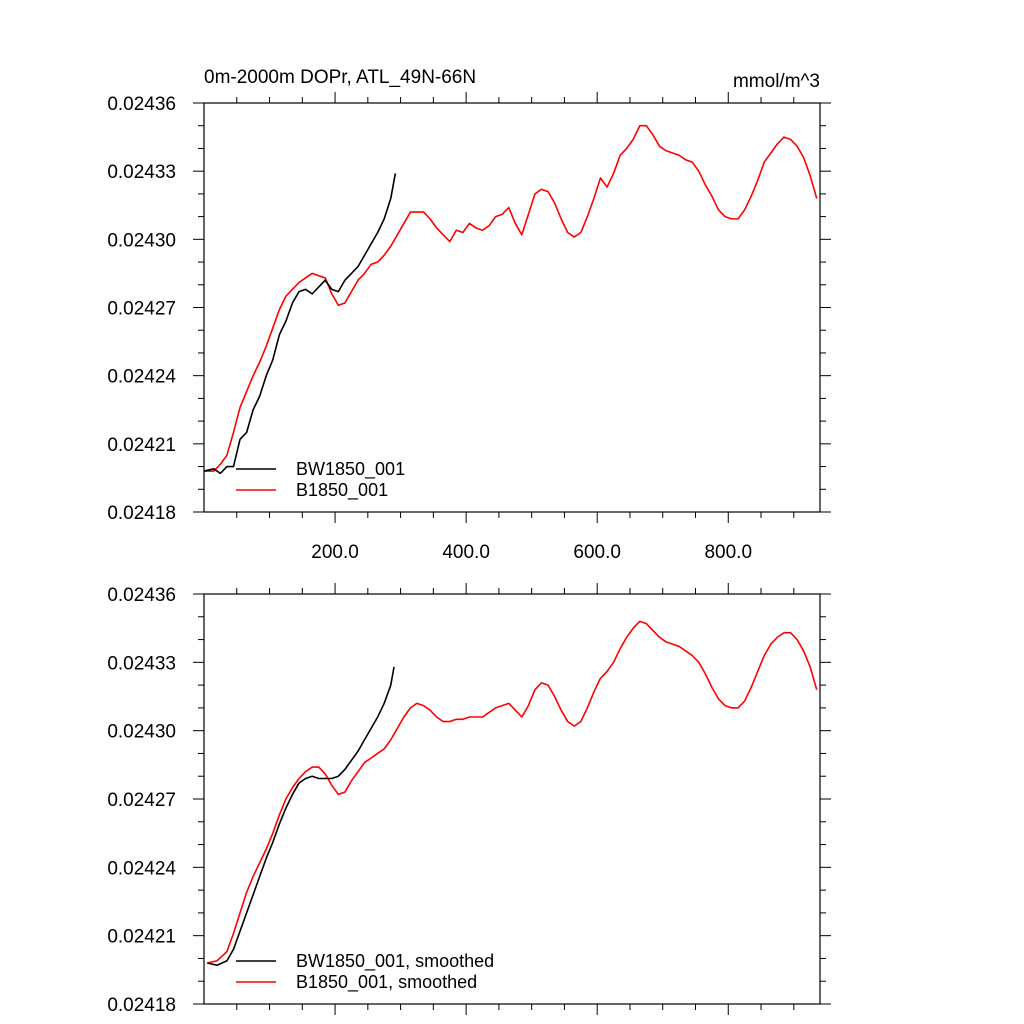 Image resolution: width=1024 pixels, height=1024 pixels. Describe the element at coordinates (301, 816) in the screenshot. I see `series-line-bw1850-001-smoothed` at that location.